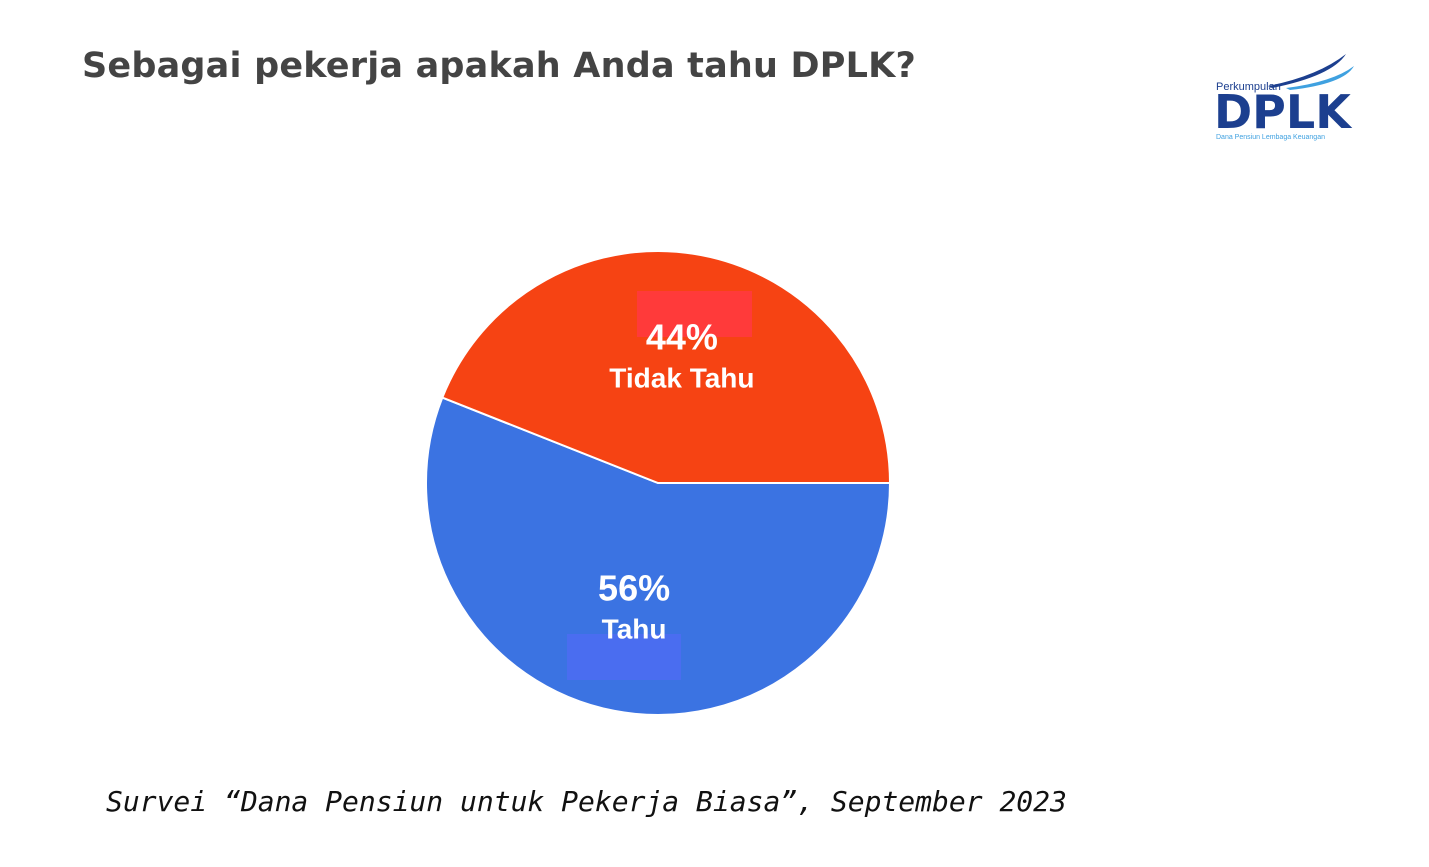 The image size is (1429, 867). I want to click on slice-percent-label: 56%, so click(634, 587).